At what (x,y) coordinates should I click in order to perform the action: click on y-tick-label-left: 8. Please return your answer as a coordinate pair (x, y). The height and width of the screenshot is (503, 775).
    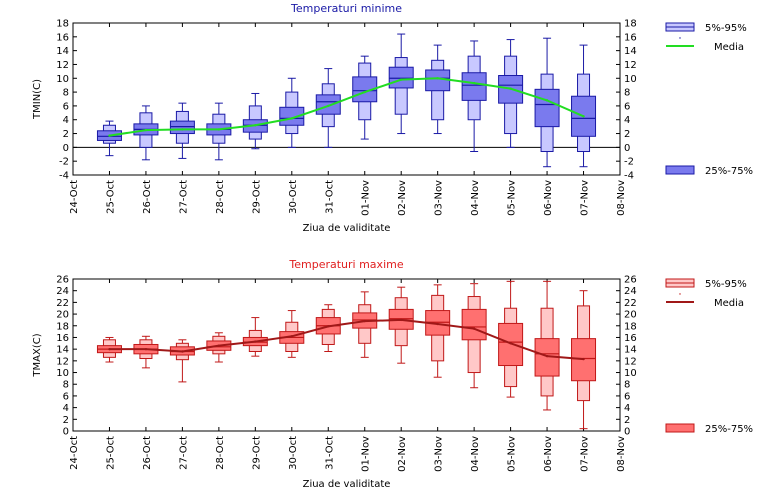
    Looking at the image, I should click on (66, 93).